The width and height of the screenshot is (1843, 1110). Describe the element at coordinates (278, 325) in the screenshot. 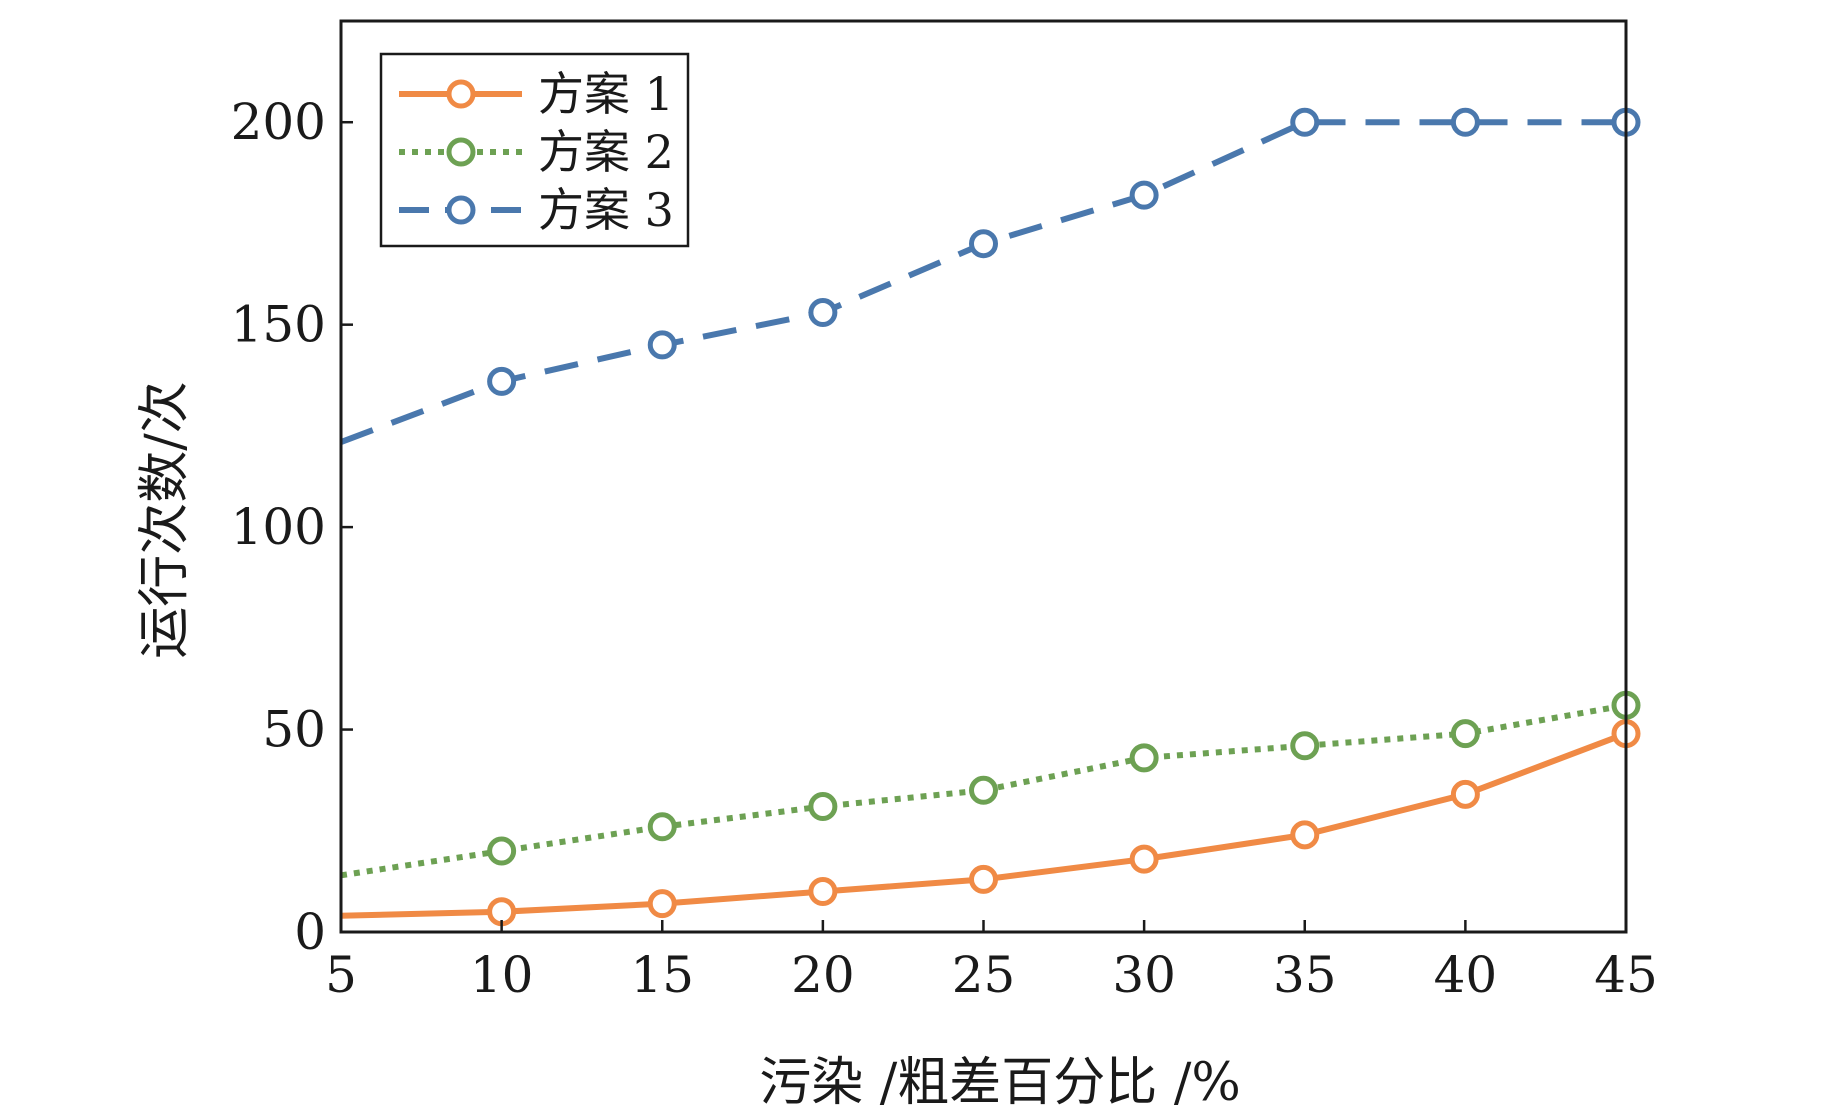

I see `y-tick-label: 150` at that location.